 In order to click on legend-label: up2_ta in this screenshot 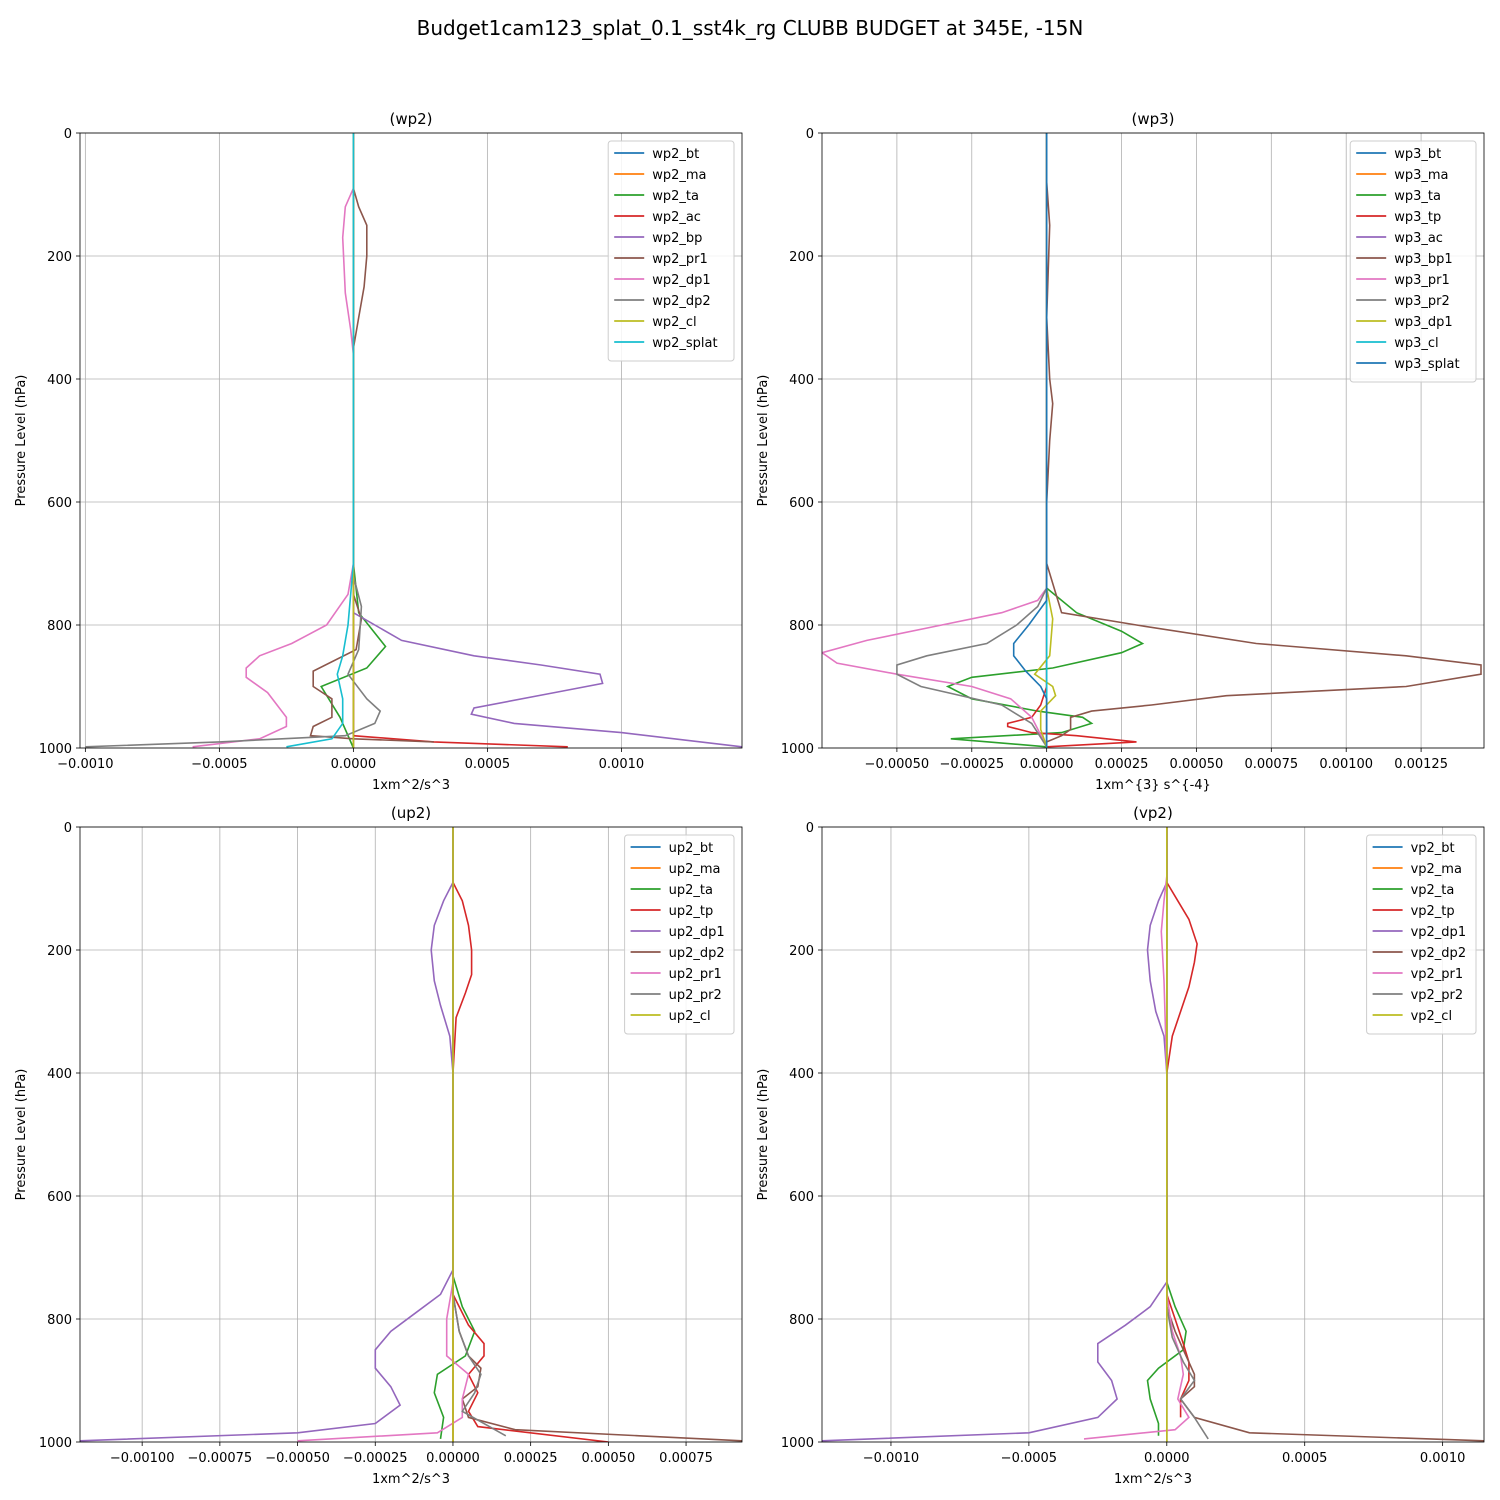, I will do `click(691, 890)`.